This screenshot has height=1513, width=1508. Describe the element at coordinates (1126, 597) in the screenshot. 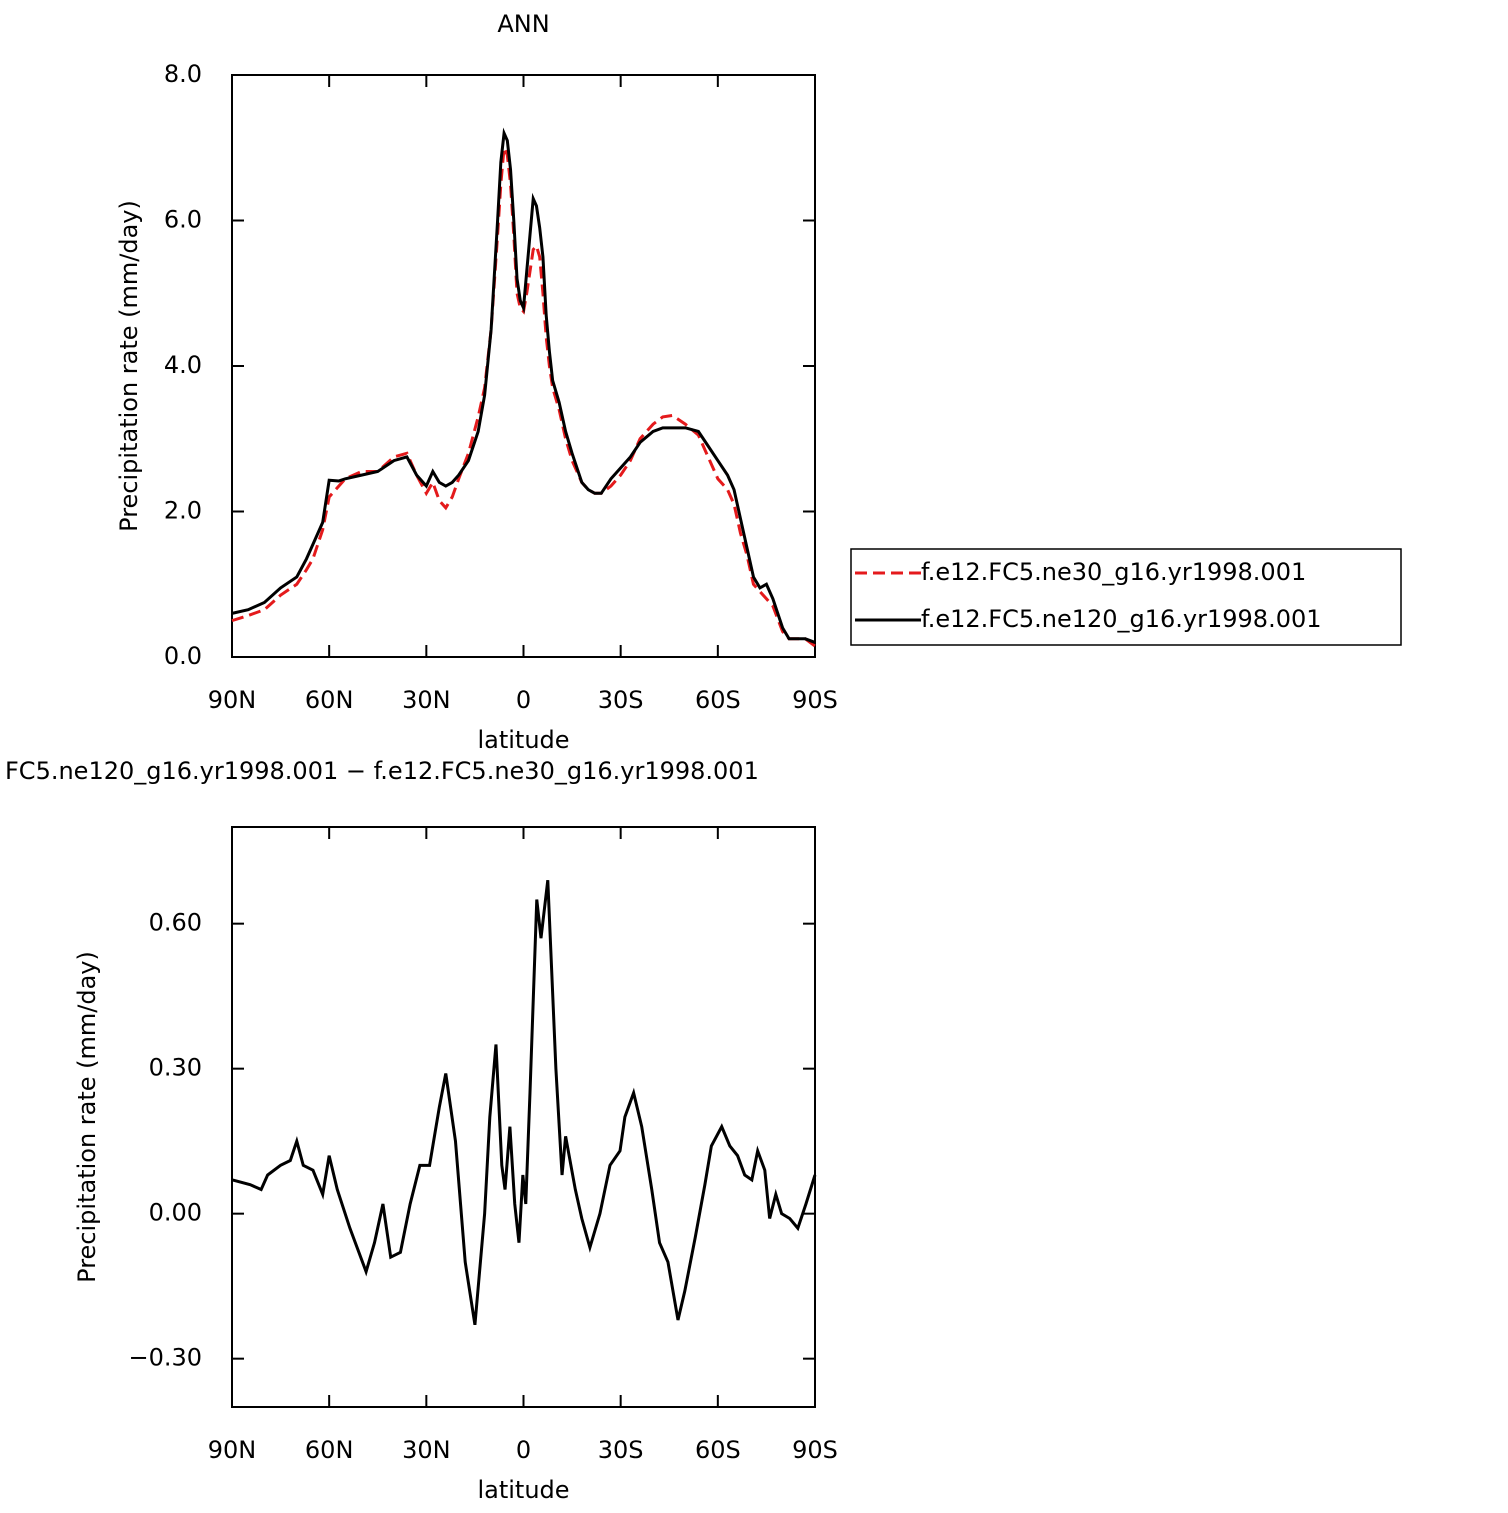

I see `legend-box` at that location.